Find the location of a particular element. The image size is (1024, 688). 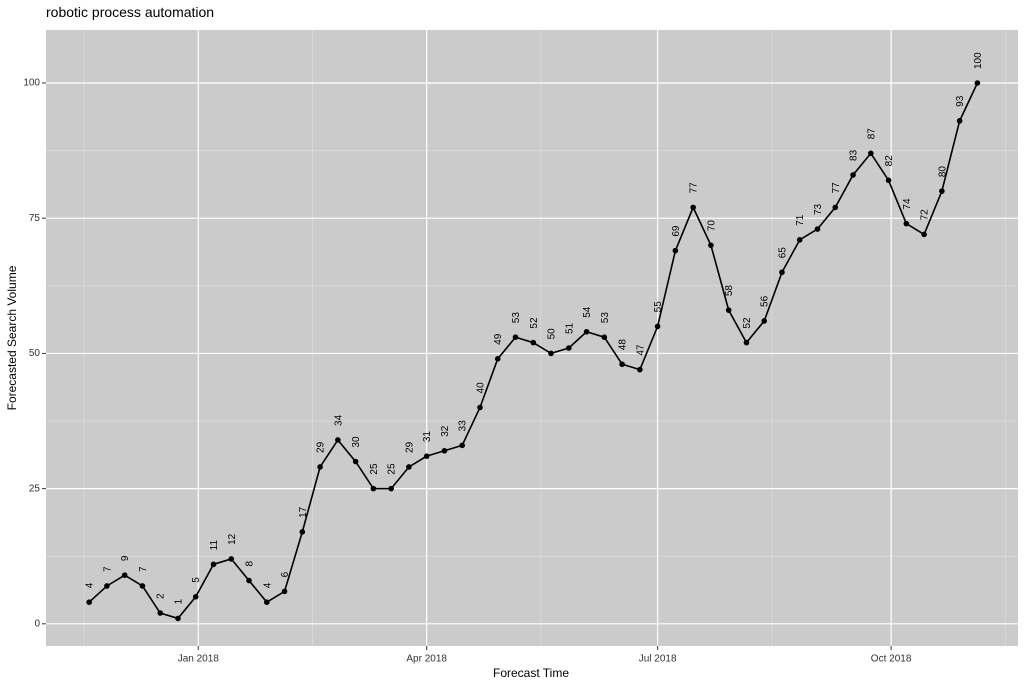

data-label: 74 is located at coordinates (907, 204).